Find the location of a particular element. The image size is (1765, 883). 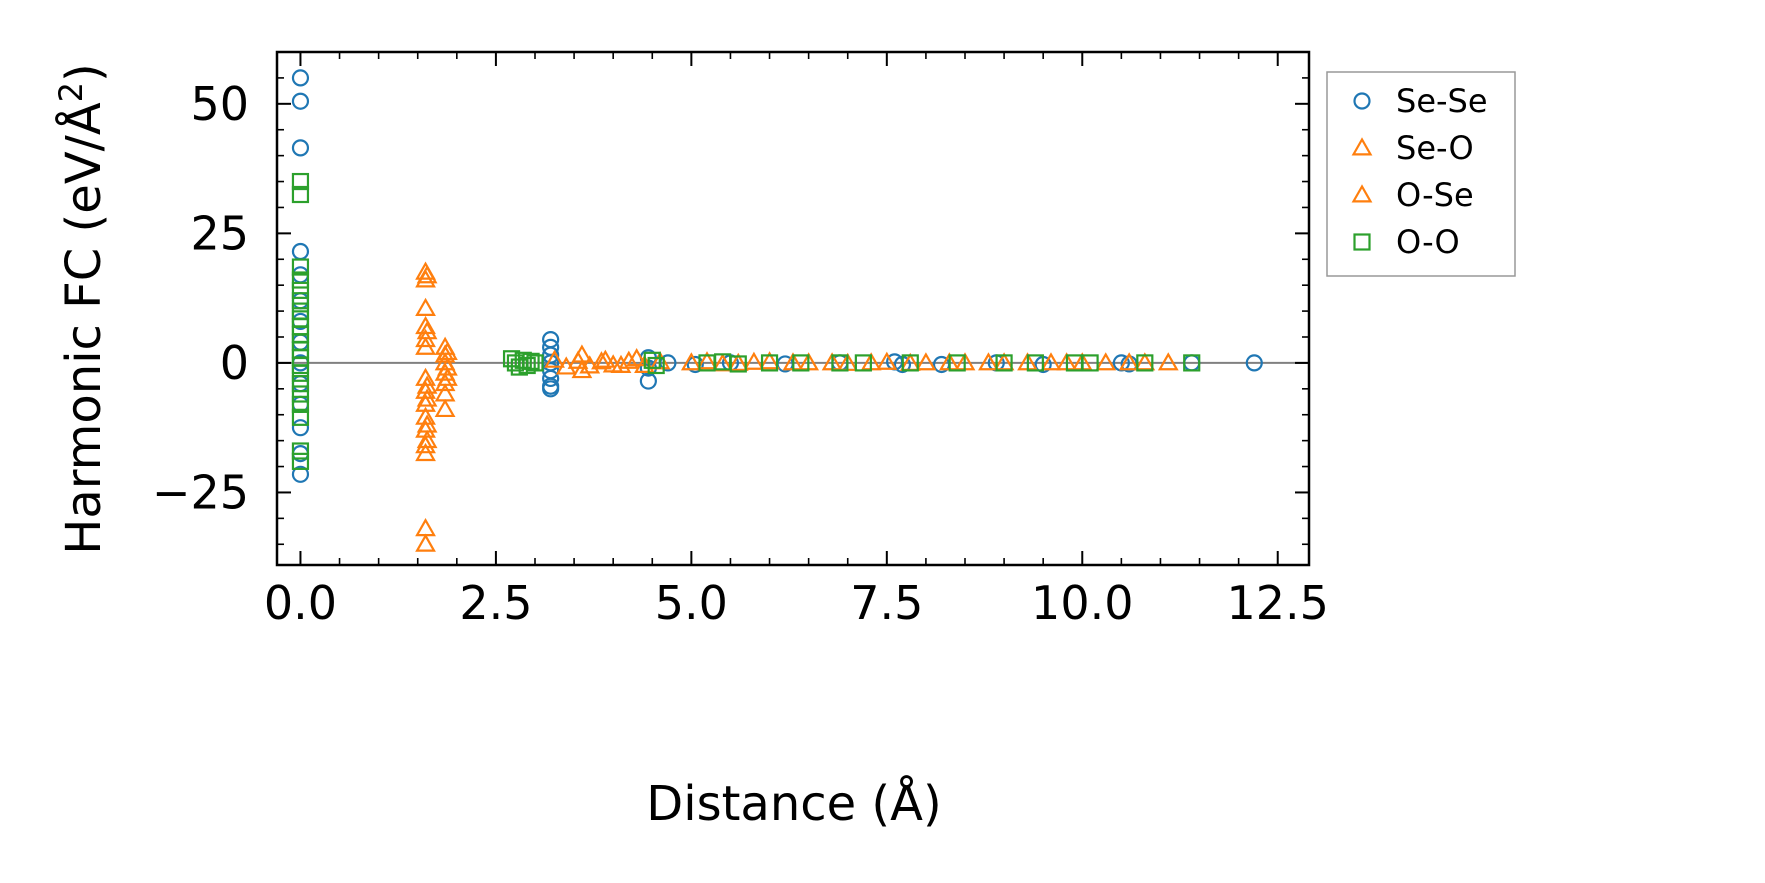

legend-label-o-se: O-Se is located at coordinates (1435, 195).